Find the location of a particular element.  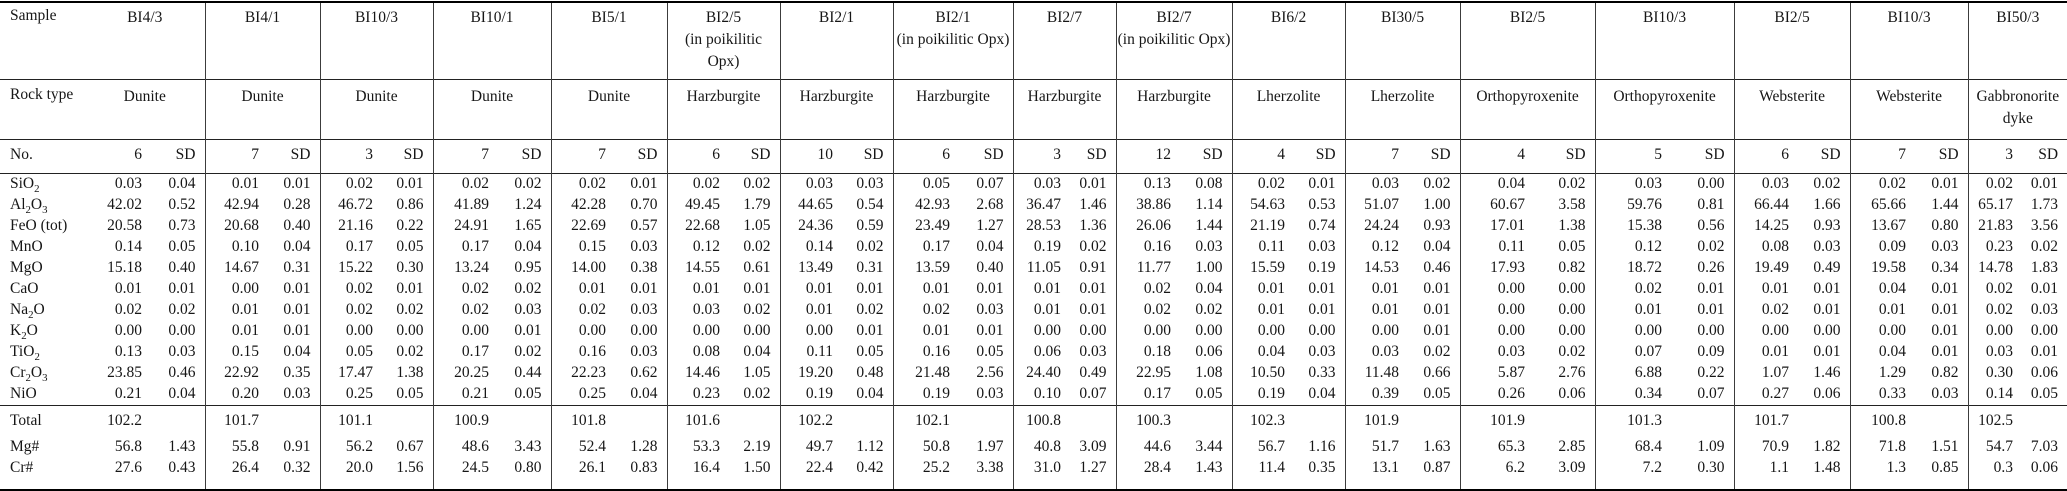

sd-cell: 0.87 is located at coordinates (1437, 467).